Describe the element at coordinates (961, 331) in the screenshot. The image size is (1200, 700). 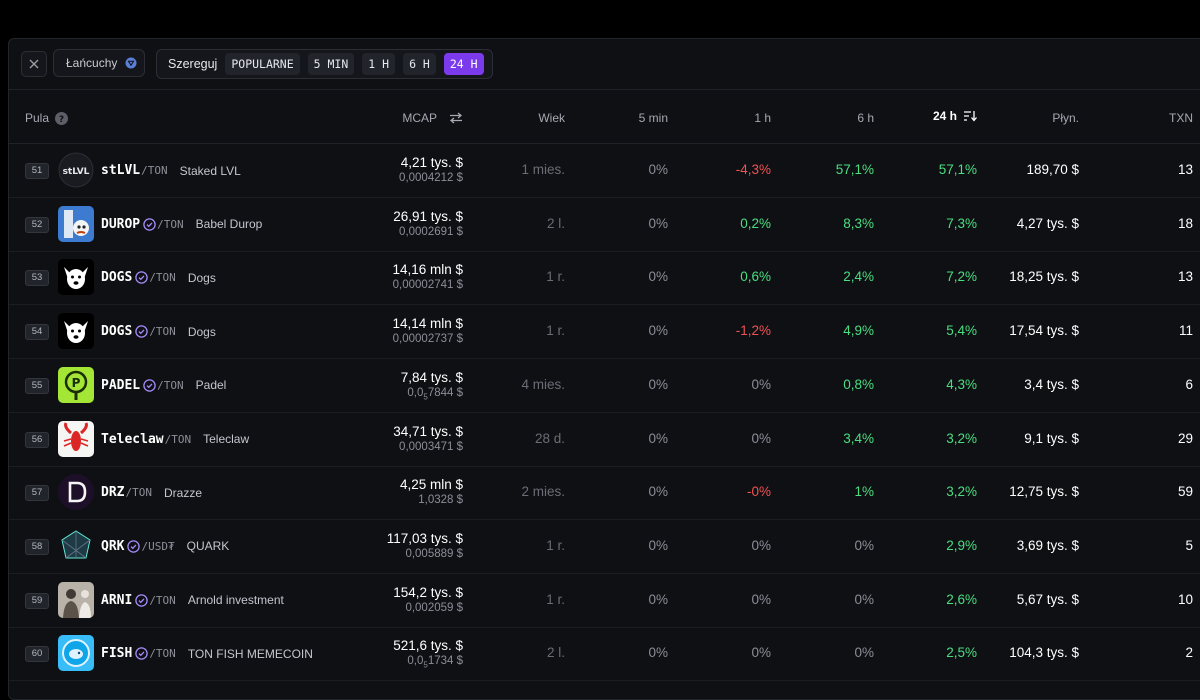
I see `change-24h: 5,4%` at that location.